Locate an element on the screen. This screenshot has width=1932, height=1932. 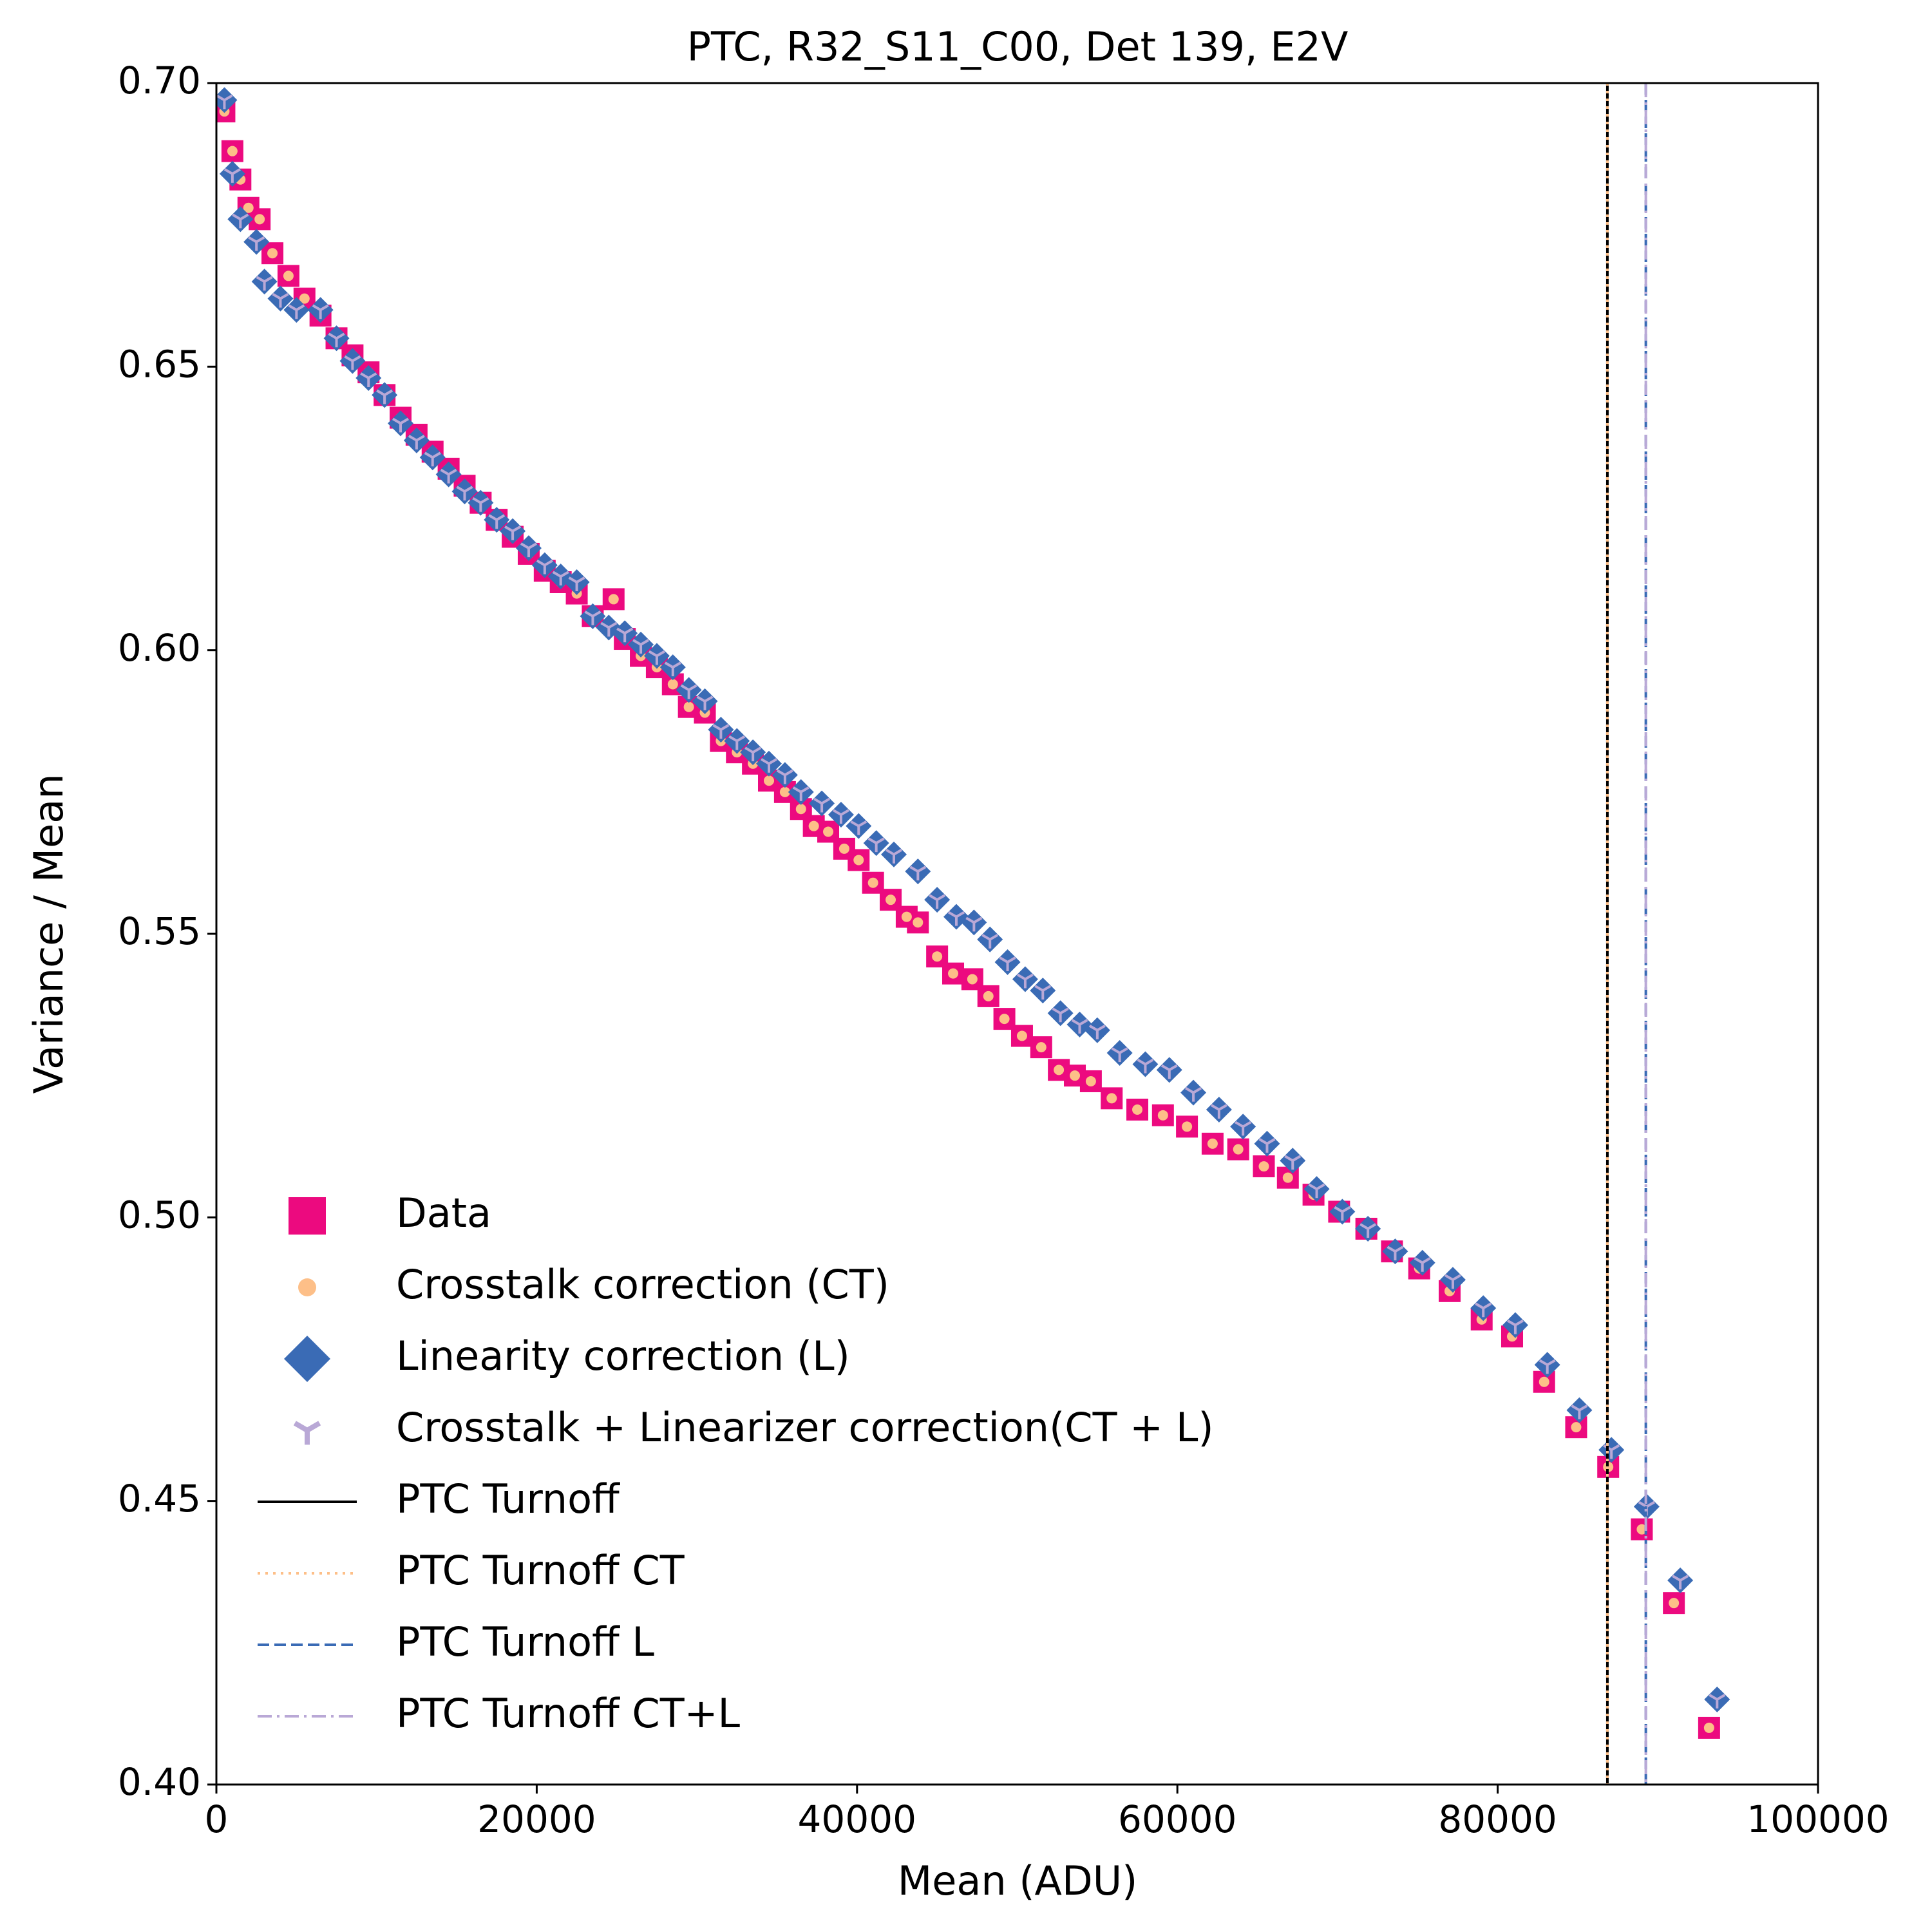
y-axis-label: Variance / Mean is located at coordinates (48, 934).